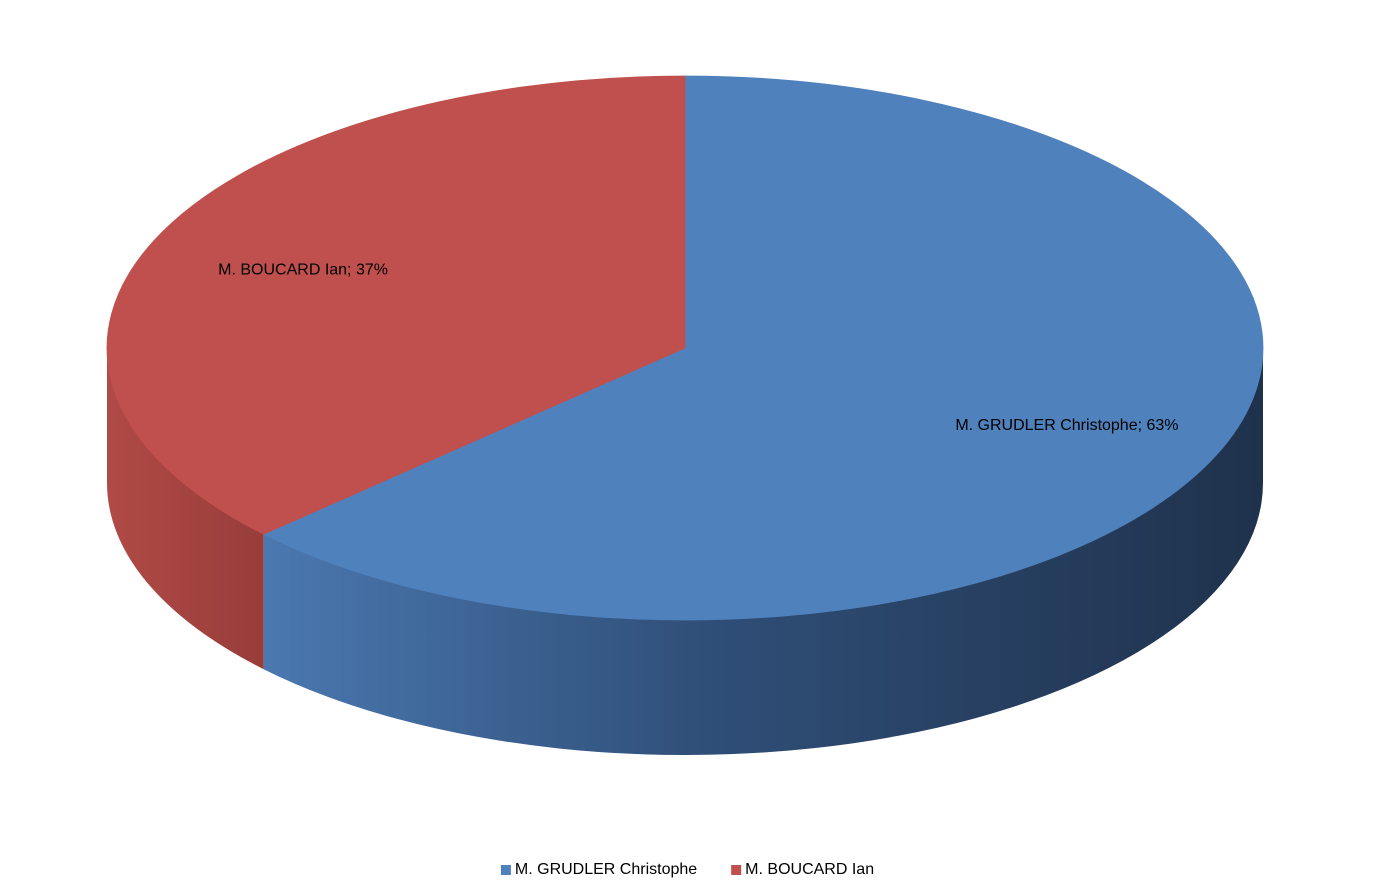  Describe the element at coordinates (606, 869) in the screenshot. I see `legend-label: M. GRUDLER Christophe` at that location.